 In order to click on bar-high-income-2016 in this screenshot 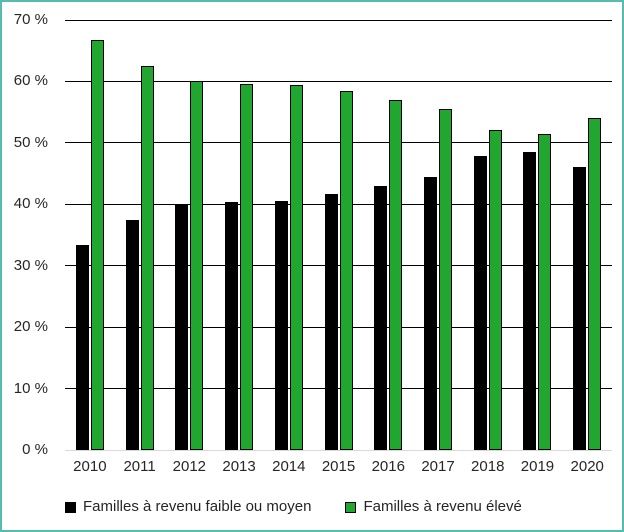, I will do `click(396, 275)`.